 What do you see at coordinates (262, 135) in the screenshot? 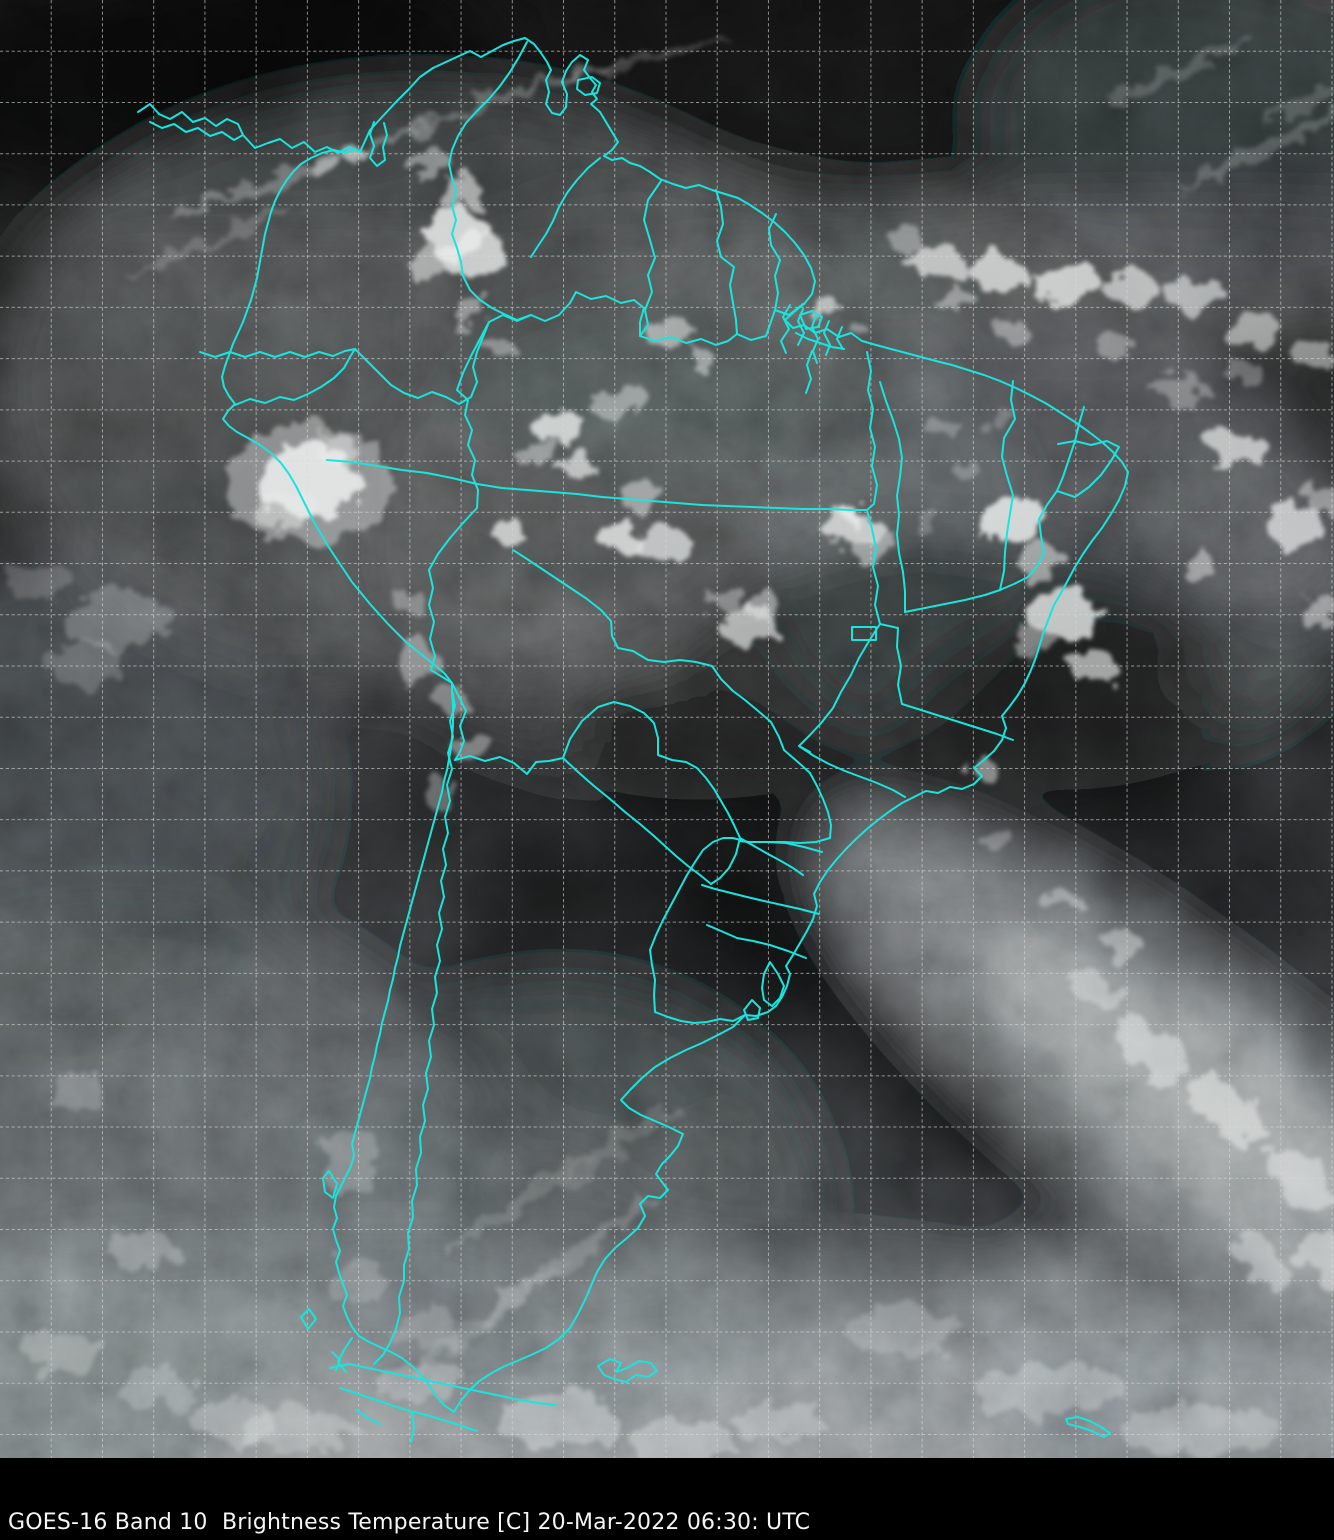
I see `panama-coastline` at bounding box center [262, 135].